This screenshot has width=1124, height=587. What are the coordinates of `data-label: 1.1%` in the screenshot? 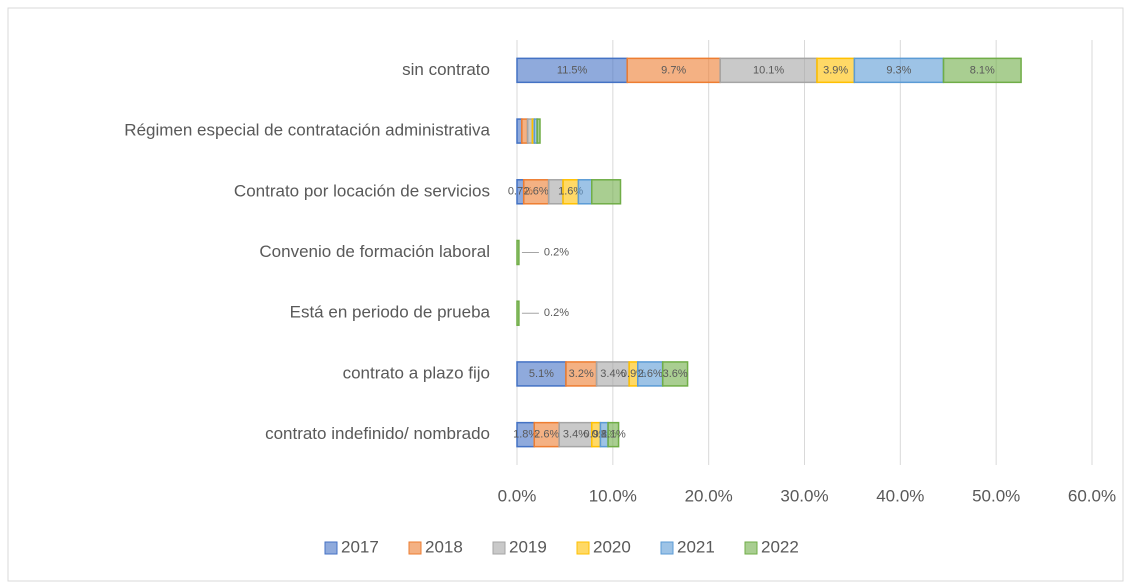 It's located at (613, 435).